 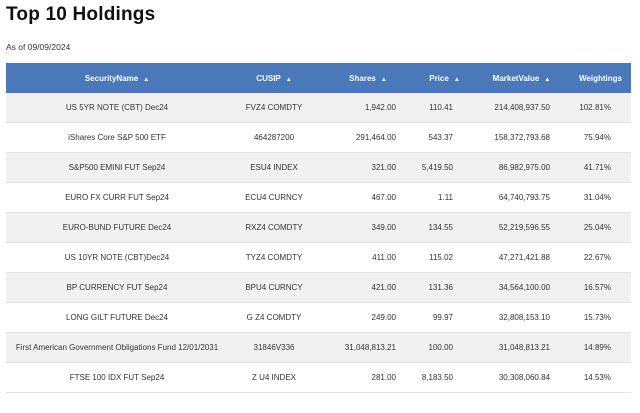 I want to click on shares-cell: 1,942.00, so click(x=368, y=108).